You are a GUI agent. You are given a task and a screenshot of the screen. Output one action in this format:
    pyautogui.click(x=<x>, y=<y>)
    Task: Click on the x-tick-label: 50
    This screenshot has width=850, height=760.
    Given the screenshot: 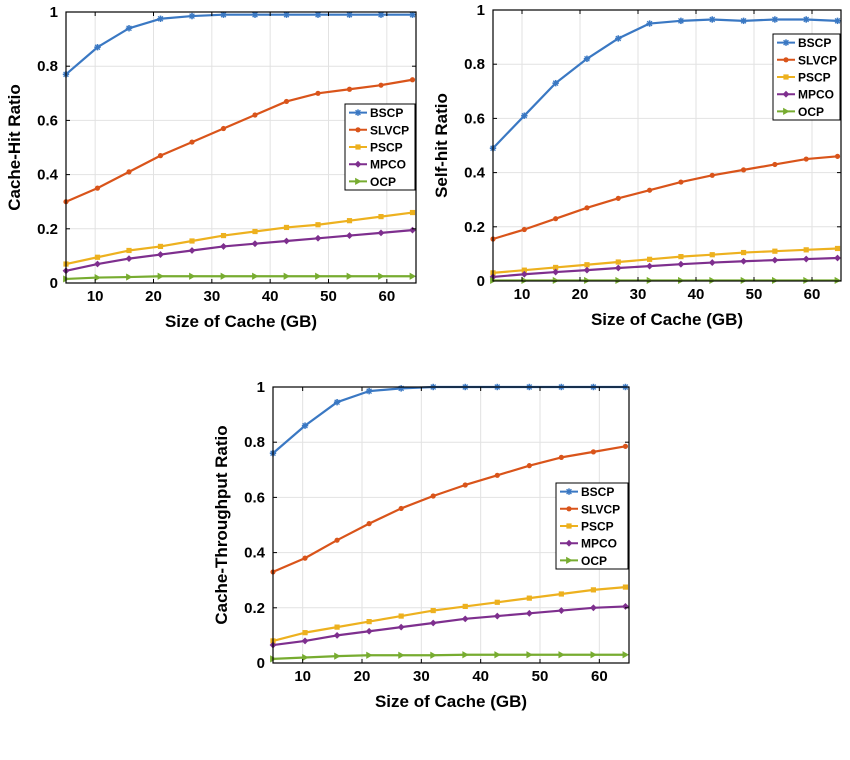 What is the action you would take?
    pyautogui.click(x=754, y=294)
    